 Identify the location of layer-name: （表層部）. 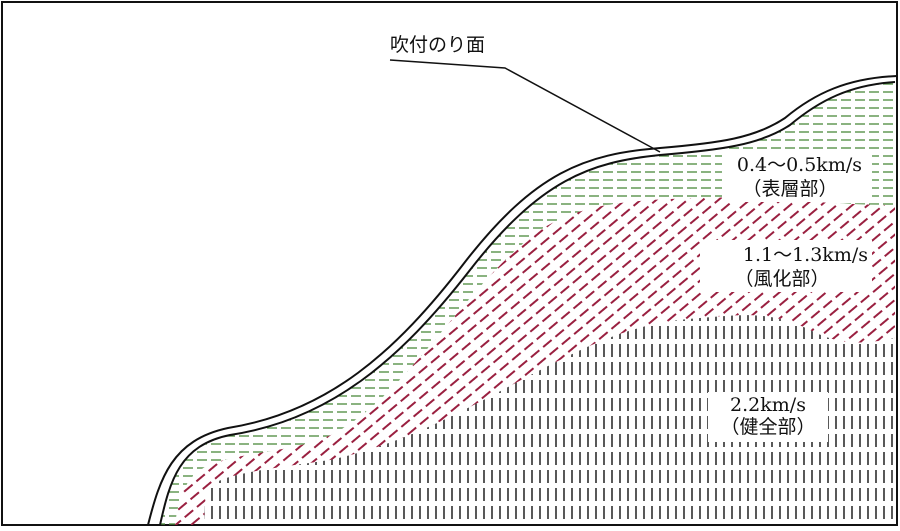
(789, 189).